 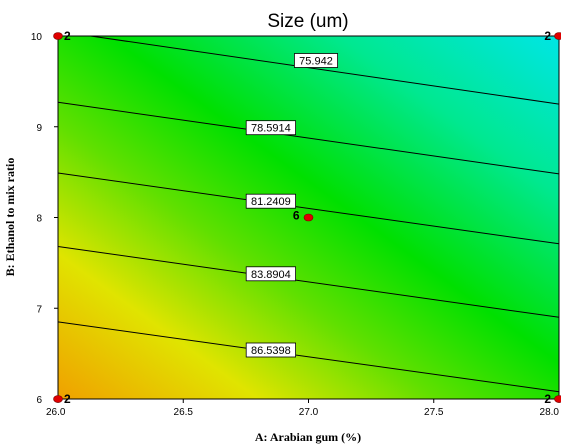 What do you see at coordinates (184, 412) in the screenshot?
I see `x-tick-label: 26.5` at bounding box center [184, 412].